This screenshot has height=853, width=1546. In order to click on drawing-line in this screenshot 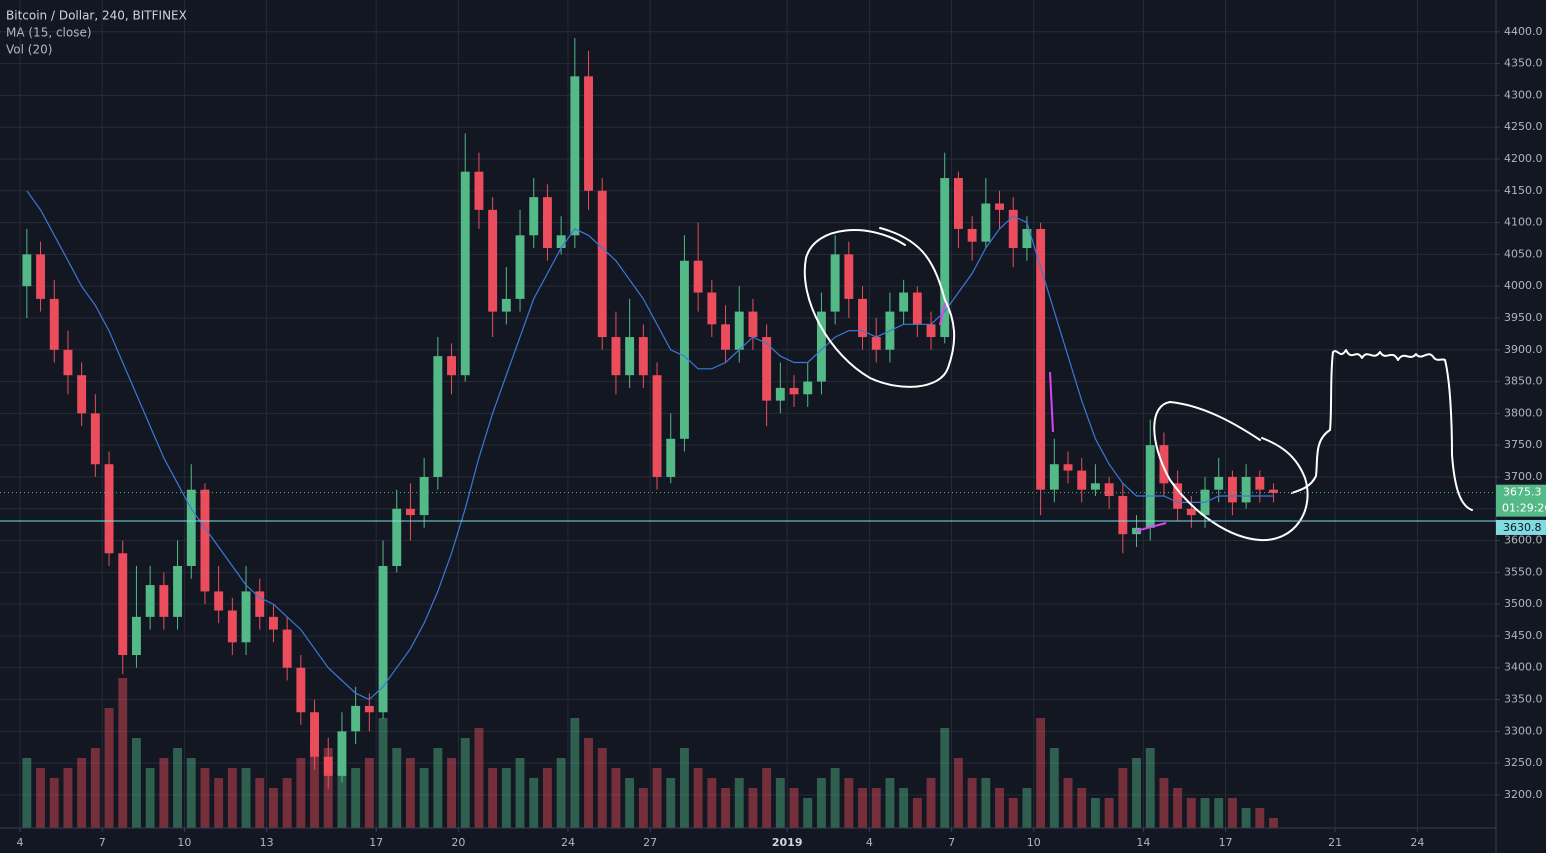, I will do `click(942, 314)`.